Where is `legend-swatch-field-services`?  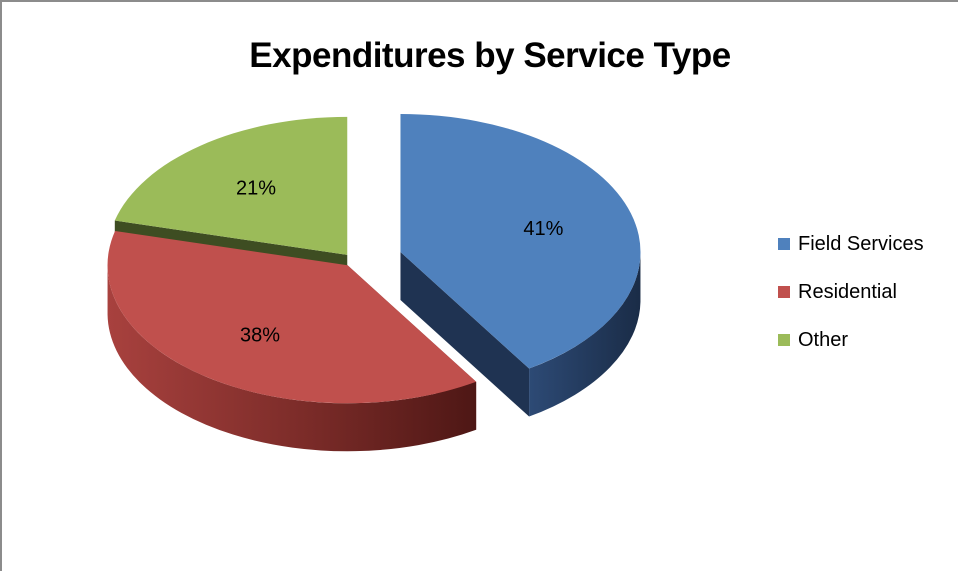
legend-swatch-field-services is located at coordinates (784, 244).